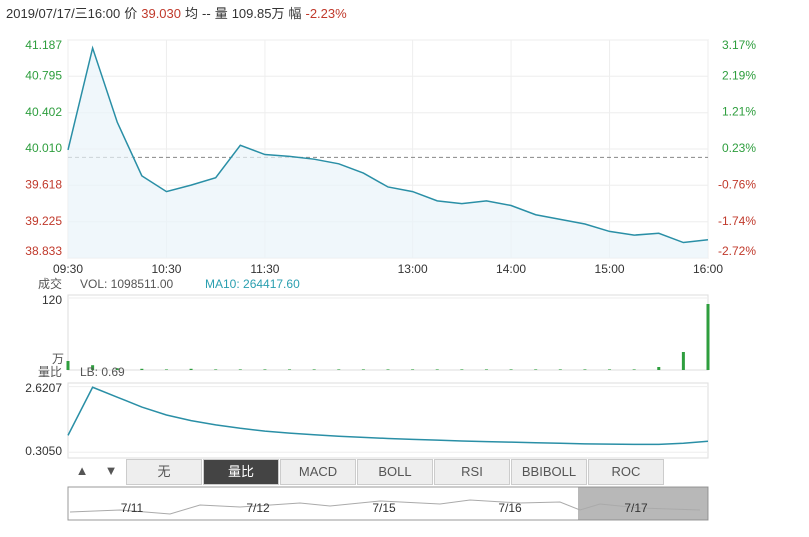  What do you see at coordinates (511, 269) in the screenshot?
I see `x-tick-label: 14:00` at bounding box center [511, 269].